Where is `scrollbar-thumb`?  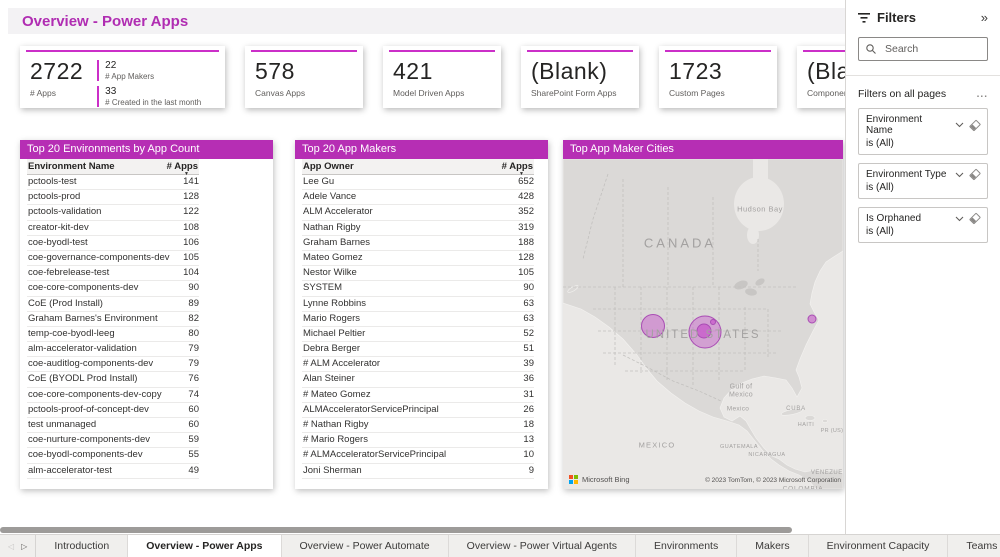
scrollbar-thumb is located at coordinates (396, 530).